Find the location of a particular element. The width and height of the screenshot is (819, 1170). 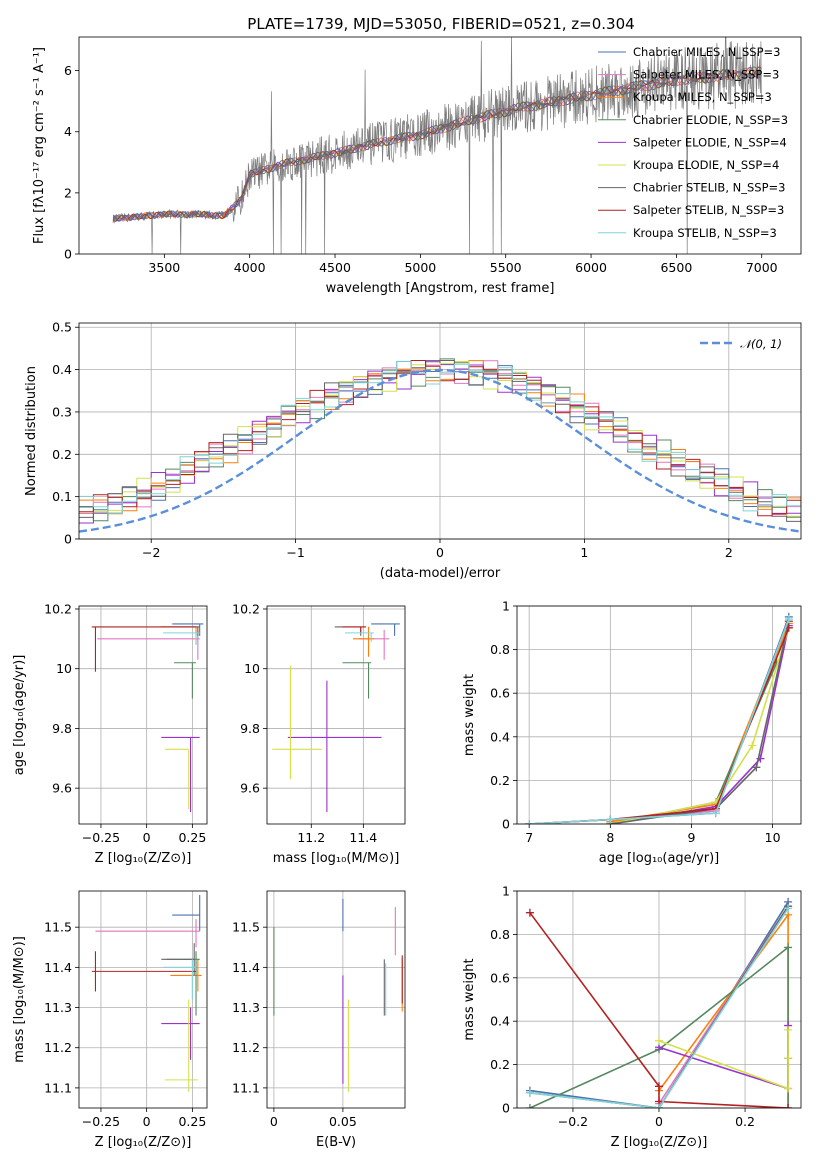

x-tick-label: −0.25 is located at coordinates (101, 837).